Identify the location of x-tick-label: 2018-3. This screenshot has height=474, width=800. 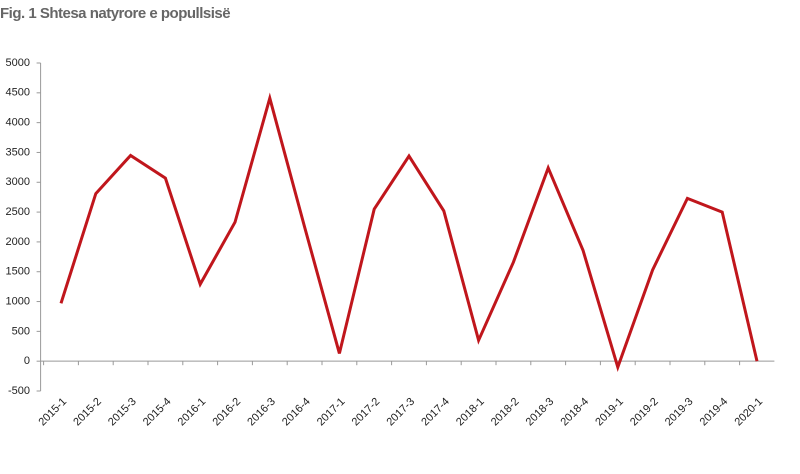
(540, 412).